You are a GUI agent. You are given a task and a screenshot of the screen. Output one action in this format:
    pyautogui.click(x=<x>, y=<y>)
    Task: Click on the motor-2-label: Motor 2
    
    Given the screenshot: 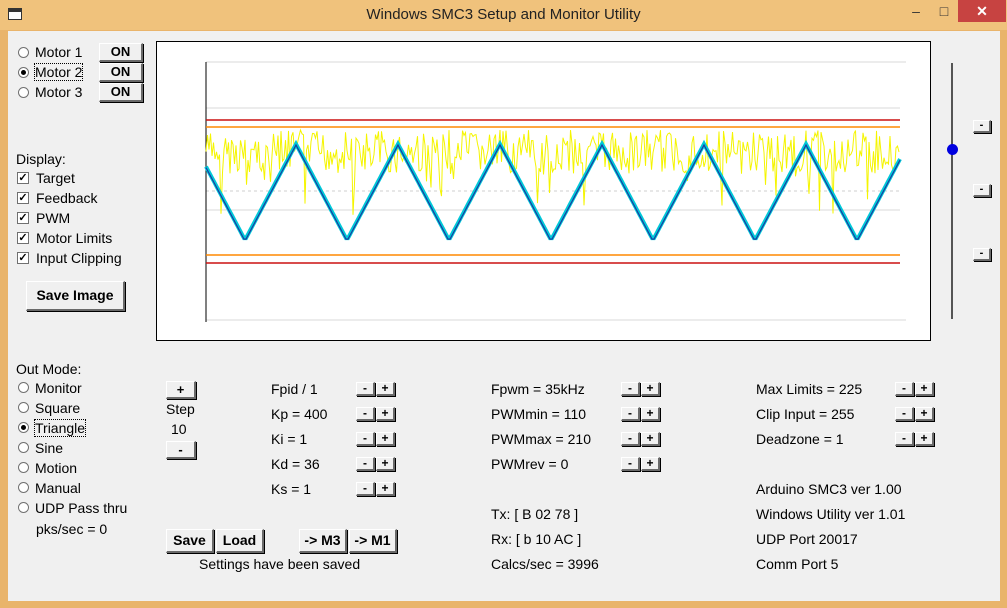 What is the action you would take?
    pyautogui.click(x=58, y=72)
    